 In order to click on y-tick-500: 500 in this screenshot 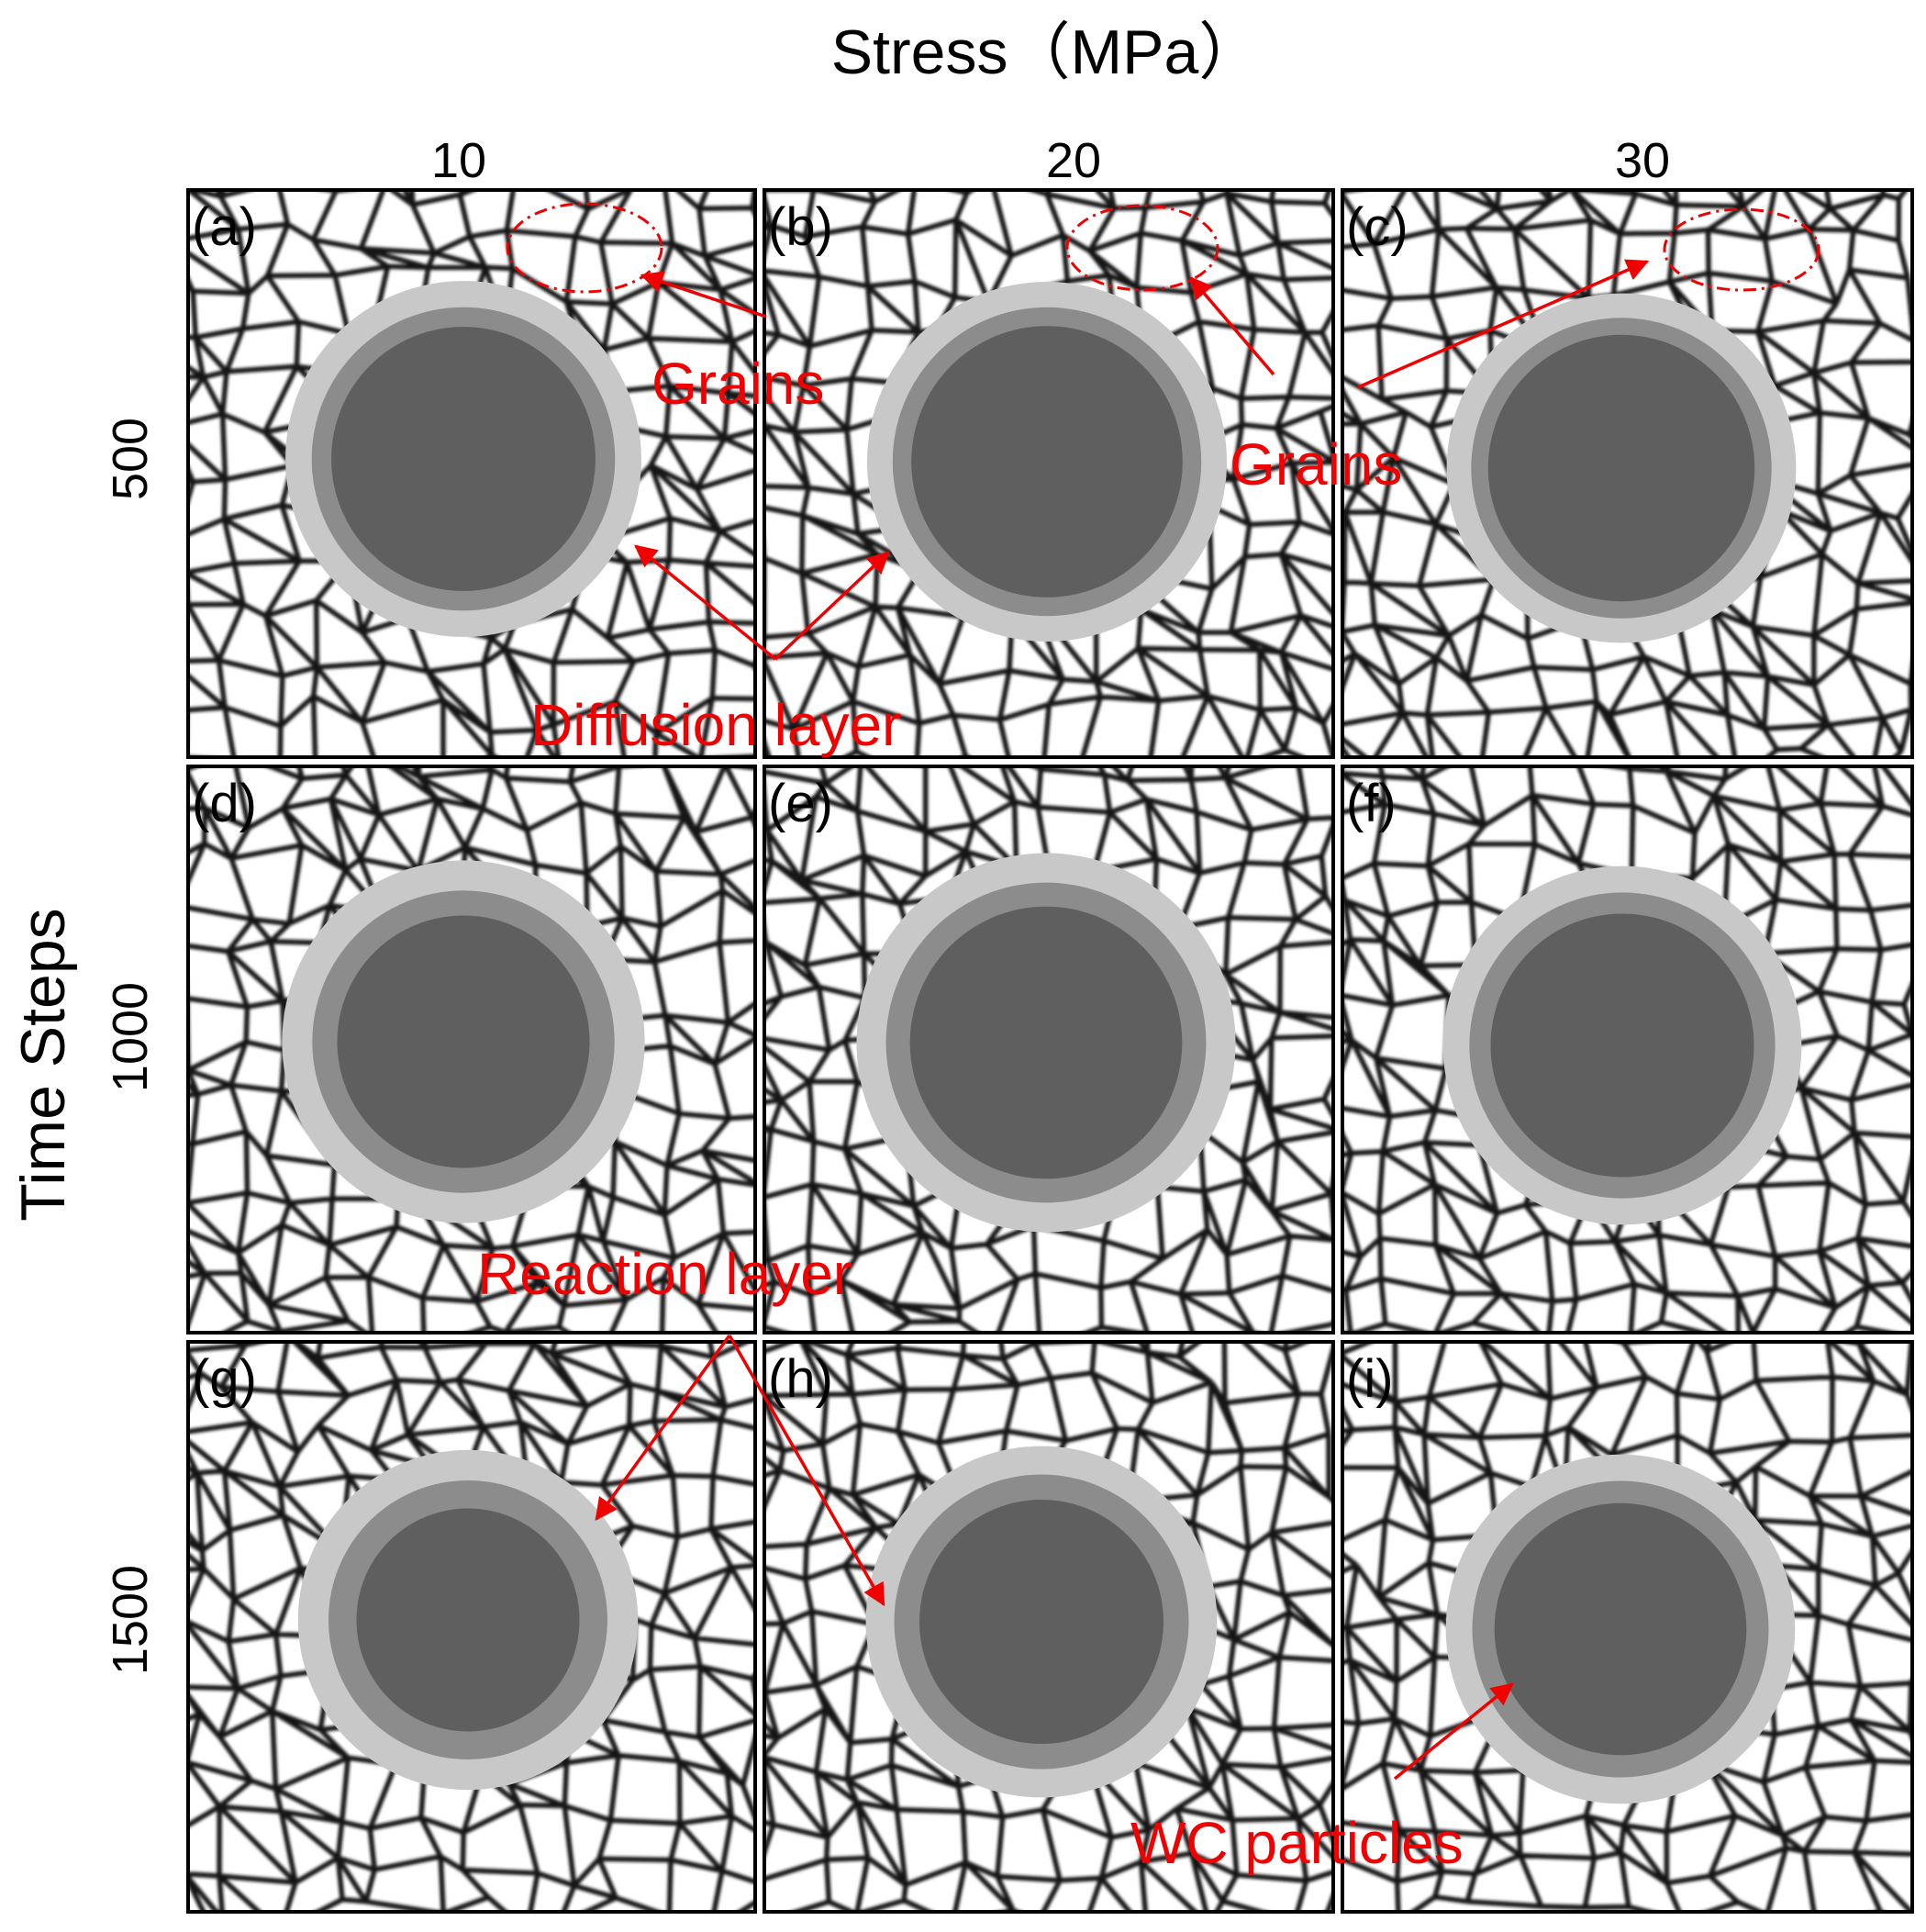, I will do `click(130, 459)`.